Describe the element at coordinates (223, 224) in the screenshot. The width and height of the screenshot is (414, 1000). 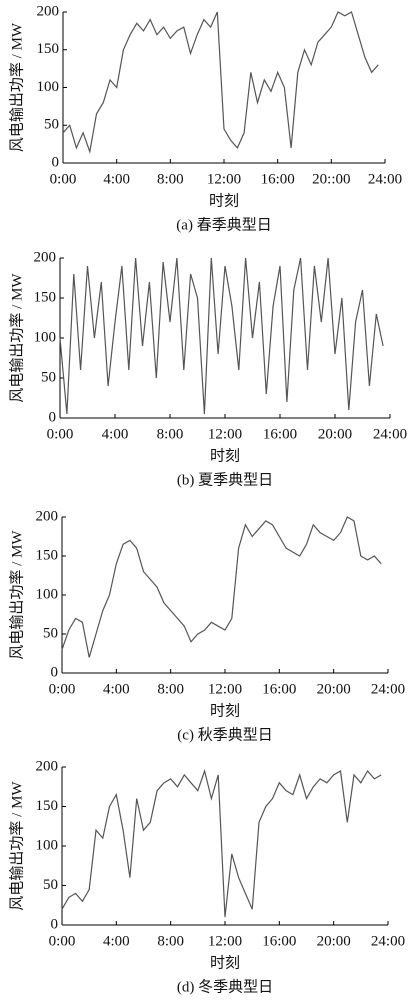
I see `caption: (a) 春季典型日` at that location.